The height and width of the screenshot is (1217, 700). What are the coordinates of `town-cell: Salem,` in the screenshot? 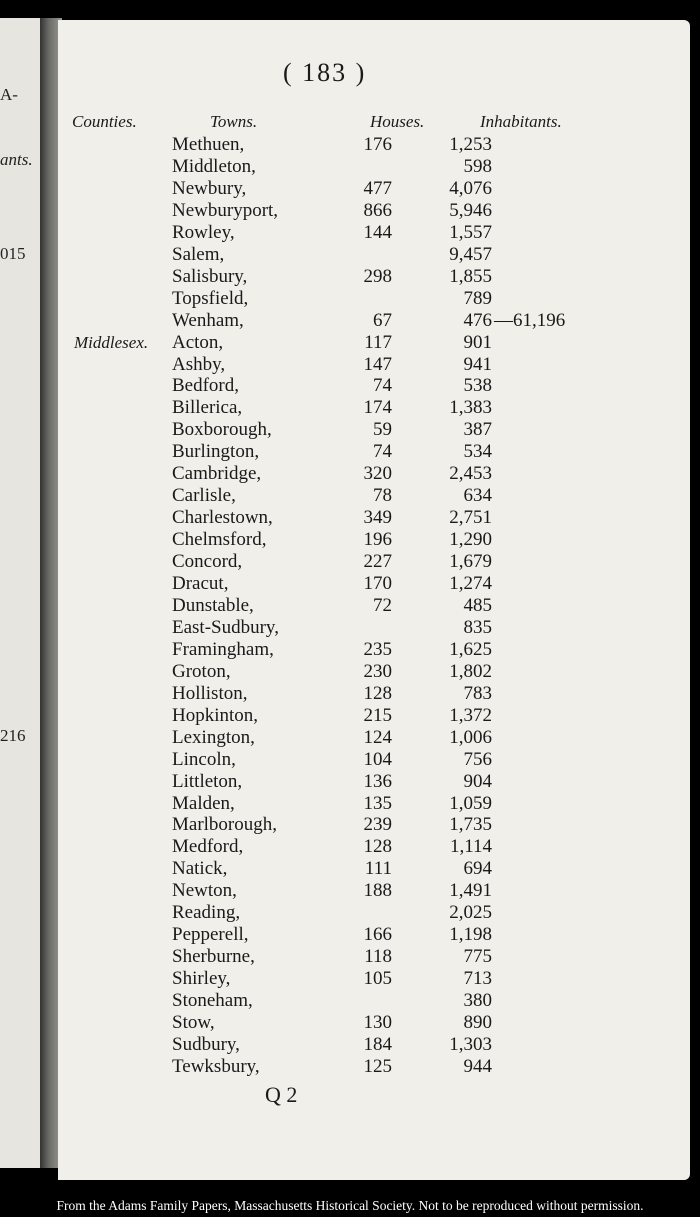 It's located at (198, 254).